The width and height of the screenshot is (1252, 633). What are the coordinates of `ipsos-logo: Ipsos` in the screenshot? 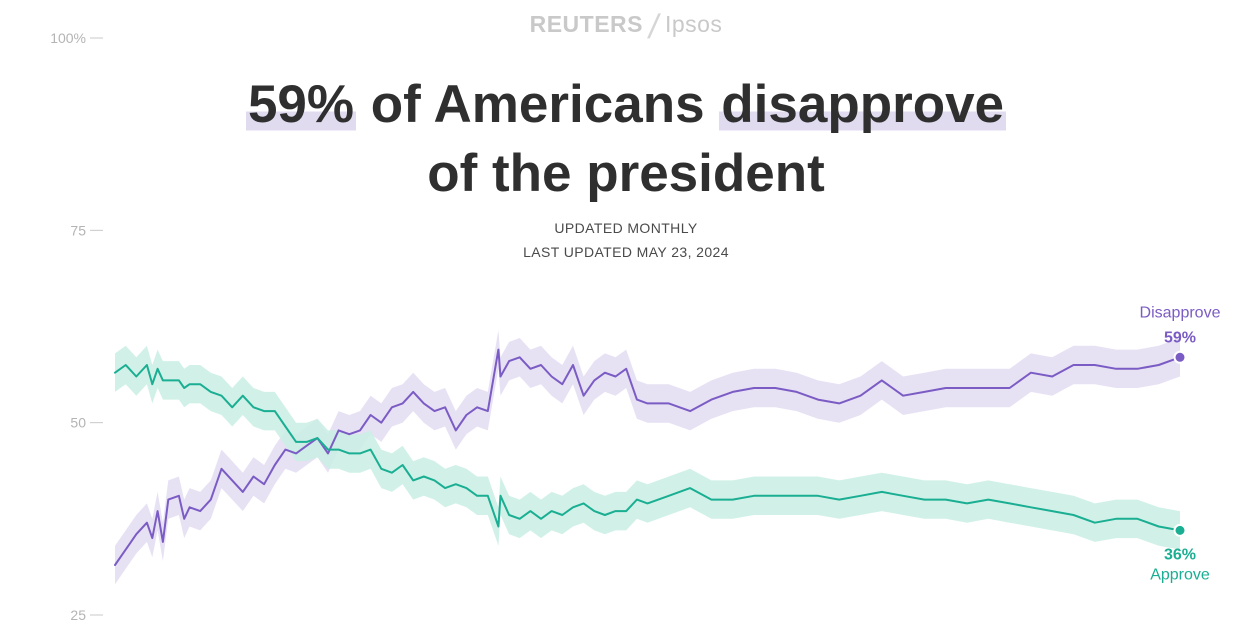 It's located at (693, 24).